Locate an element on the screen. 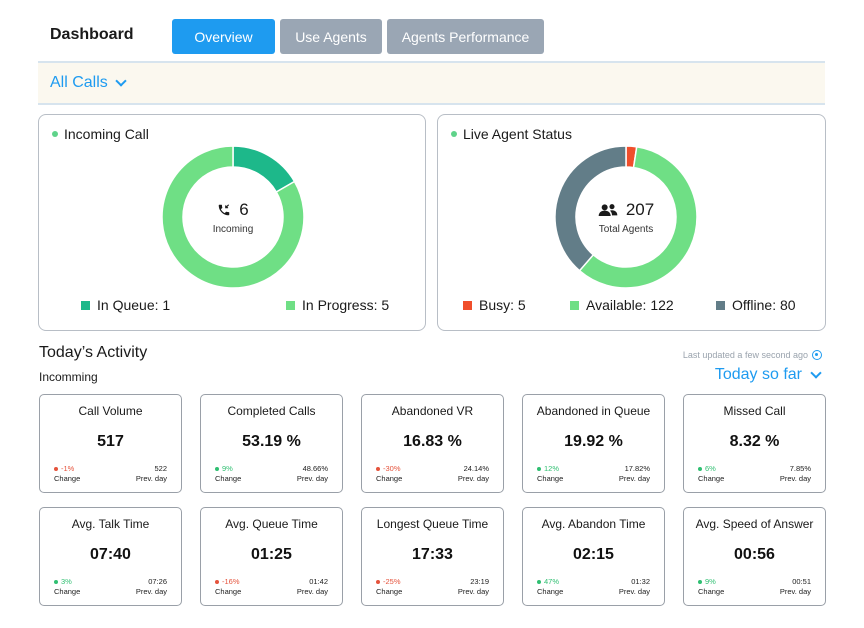 The width and height of the screenshot is (864, 628). last-updated: Last updated a few second ago is located at coordinates (752, 355).